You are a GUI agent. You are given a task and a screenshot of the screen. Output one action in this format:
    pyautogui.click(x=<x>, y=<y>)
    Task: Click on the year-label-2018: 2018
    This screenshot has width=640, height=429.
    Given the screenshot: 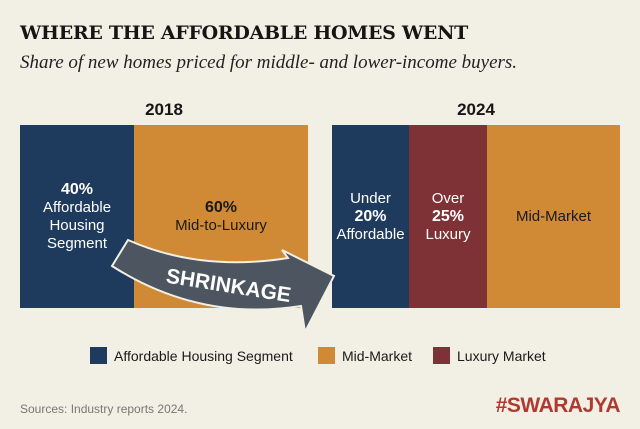 What is the action you would take?
    pyautogui.click(x=164, y=109)
    